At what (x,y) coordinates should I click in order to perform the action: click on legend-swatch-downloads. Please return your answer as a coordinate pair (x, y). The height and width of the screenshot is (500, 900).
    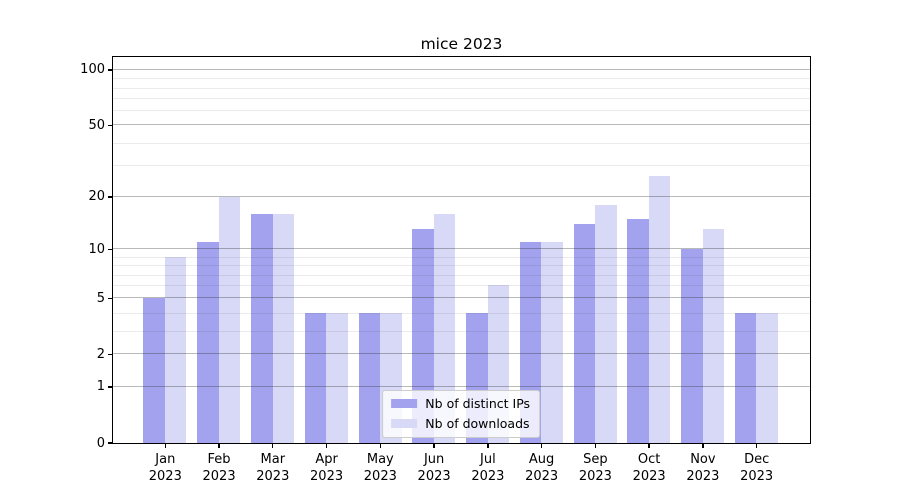
    Looking at the image, I should click on (404, 424).